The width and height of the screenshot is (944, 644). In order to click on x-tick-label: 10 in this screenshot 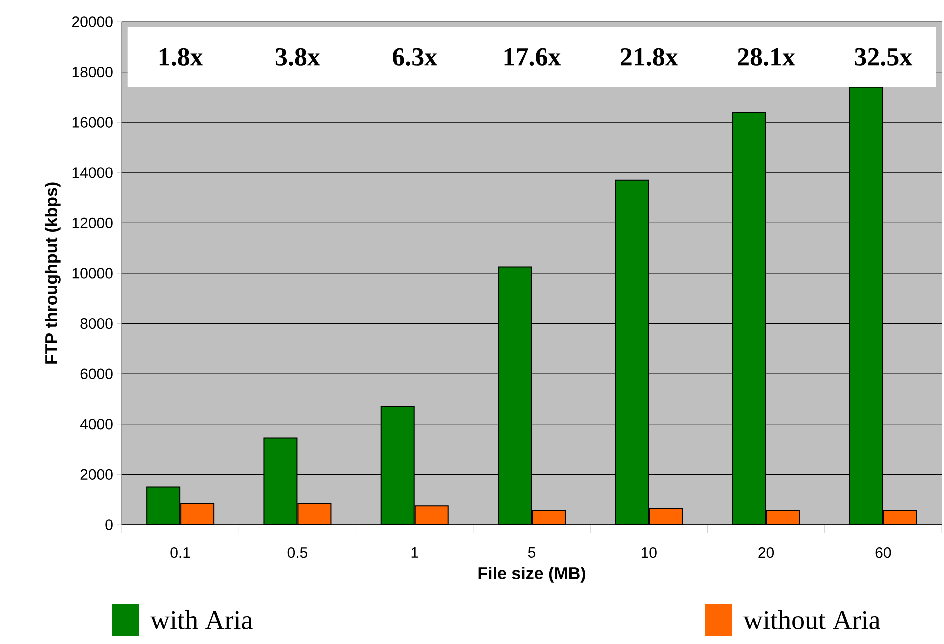, I will do `click(649, 553)`.